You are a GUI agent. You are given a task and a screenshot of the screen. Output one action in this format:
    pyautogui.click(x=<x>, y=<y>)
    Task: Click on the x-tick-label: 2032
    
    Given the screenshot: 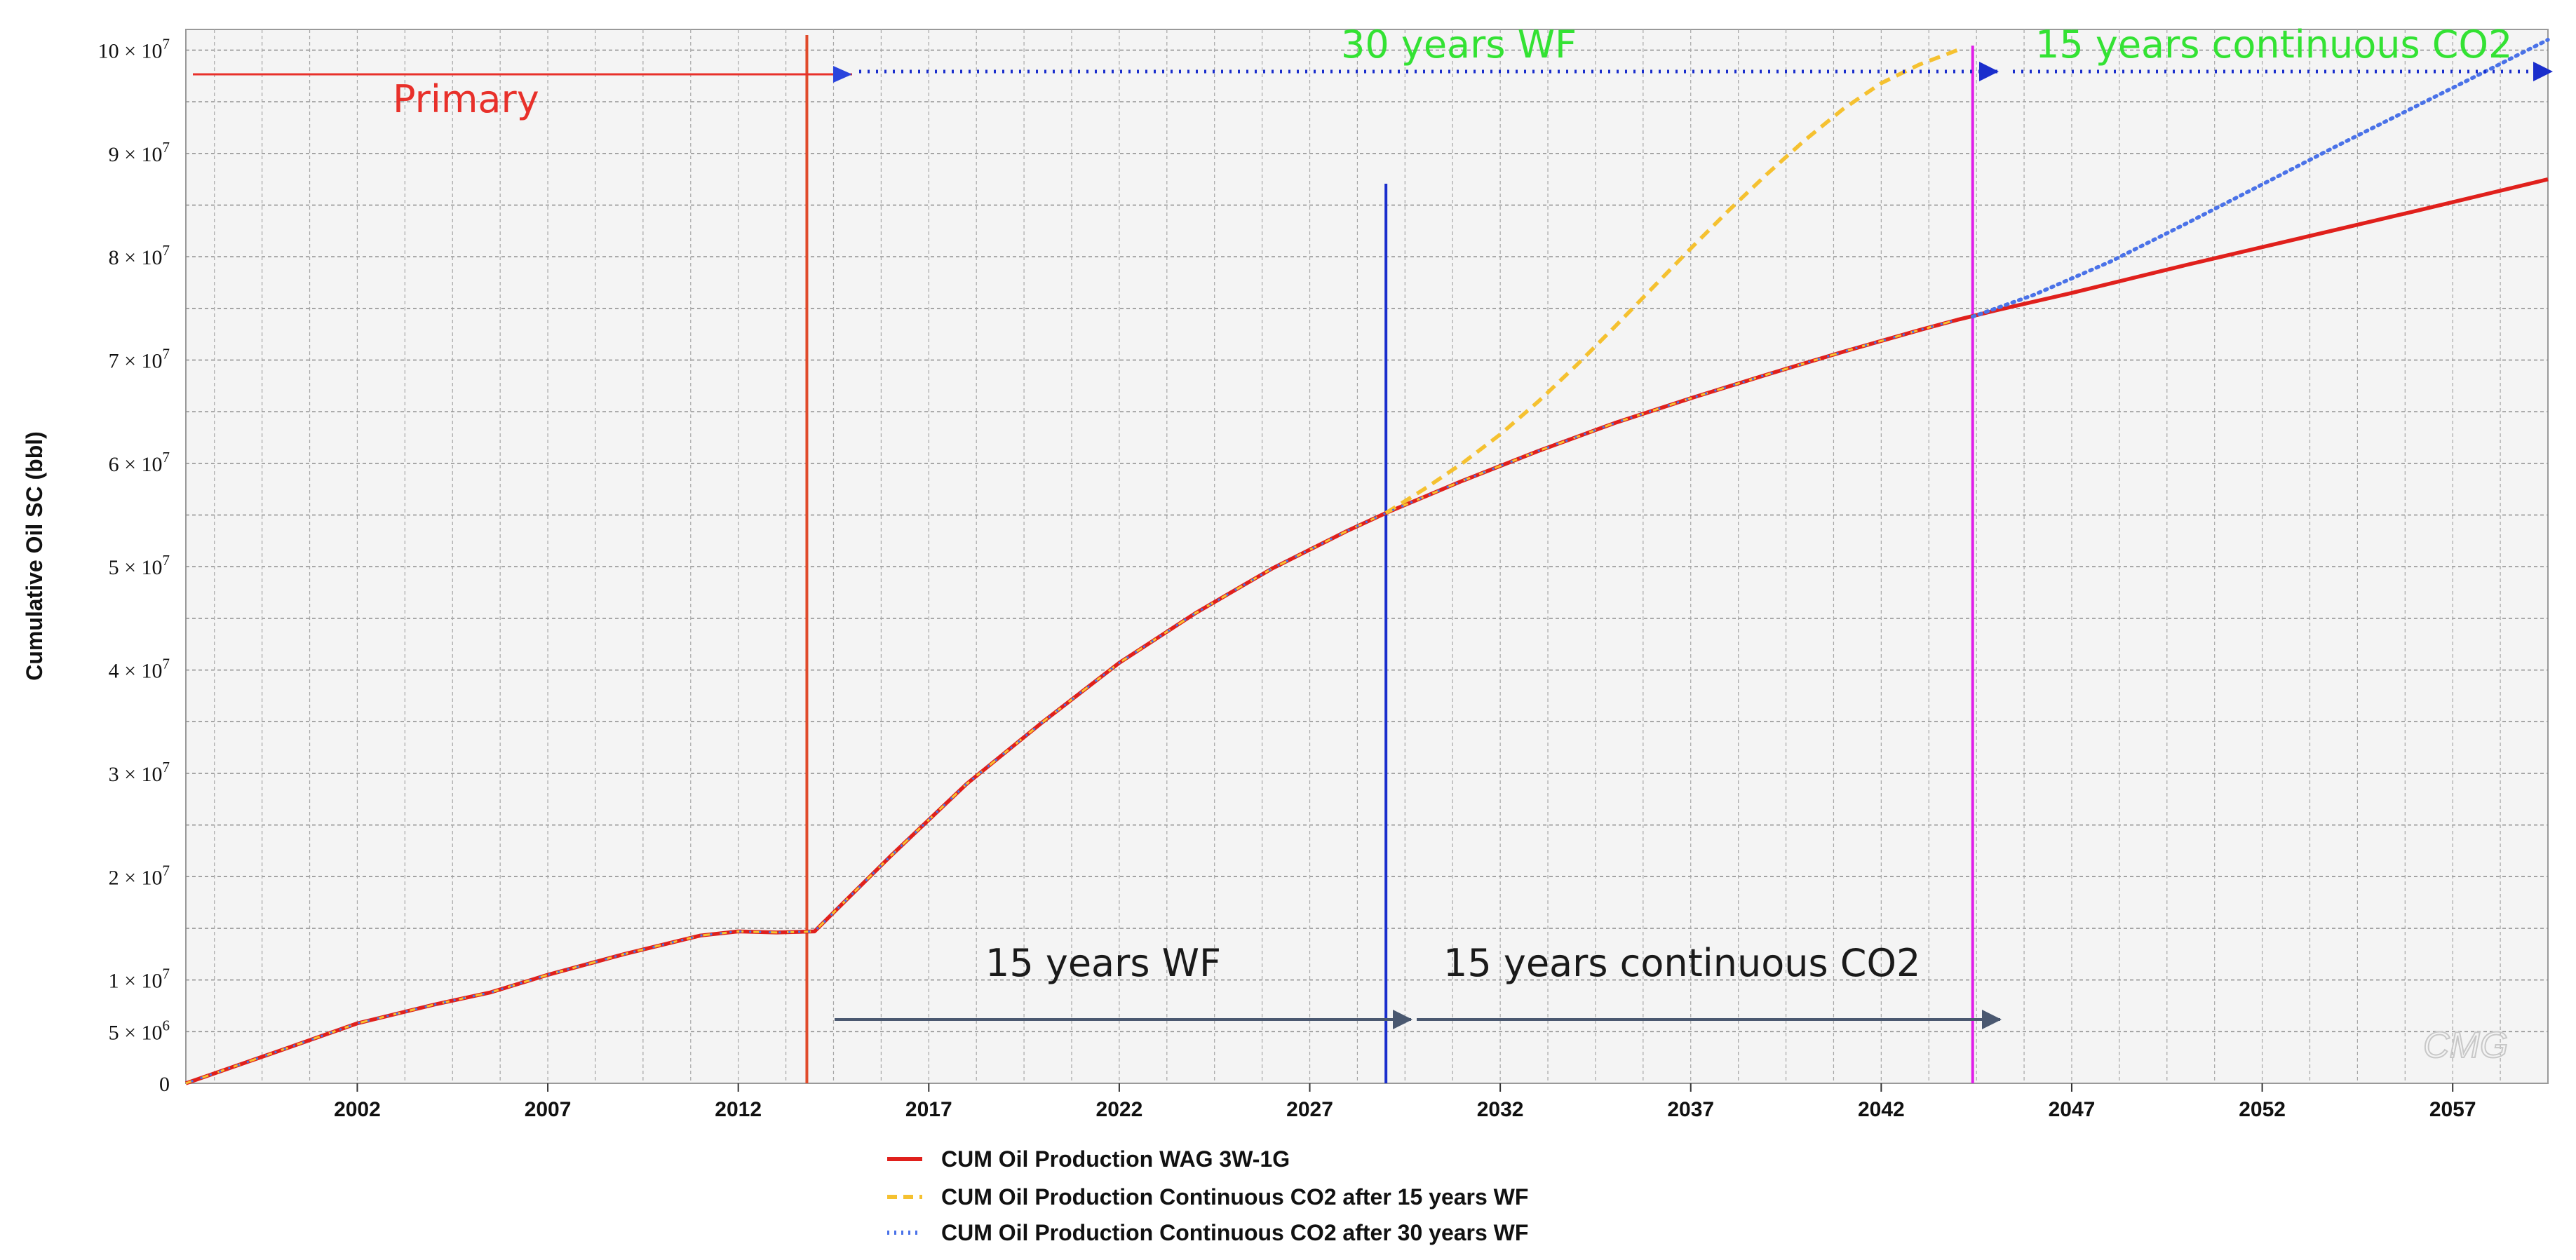 What is the action you would take?
    pyautogui.click(x=1500, y=1109)
    